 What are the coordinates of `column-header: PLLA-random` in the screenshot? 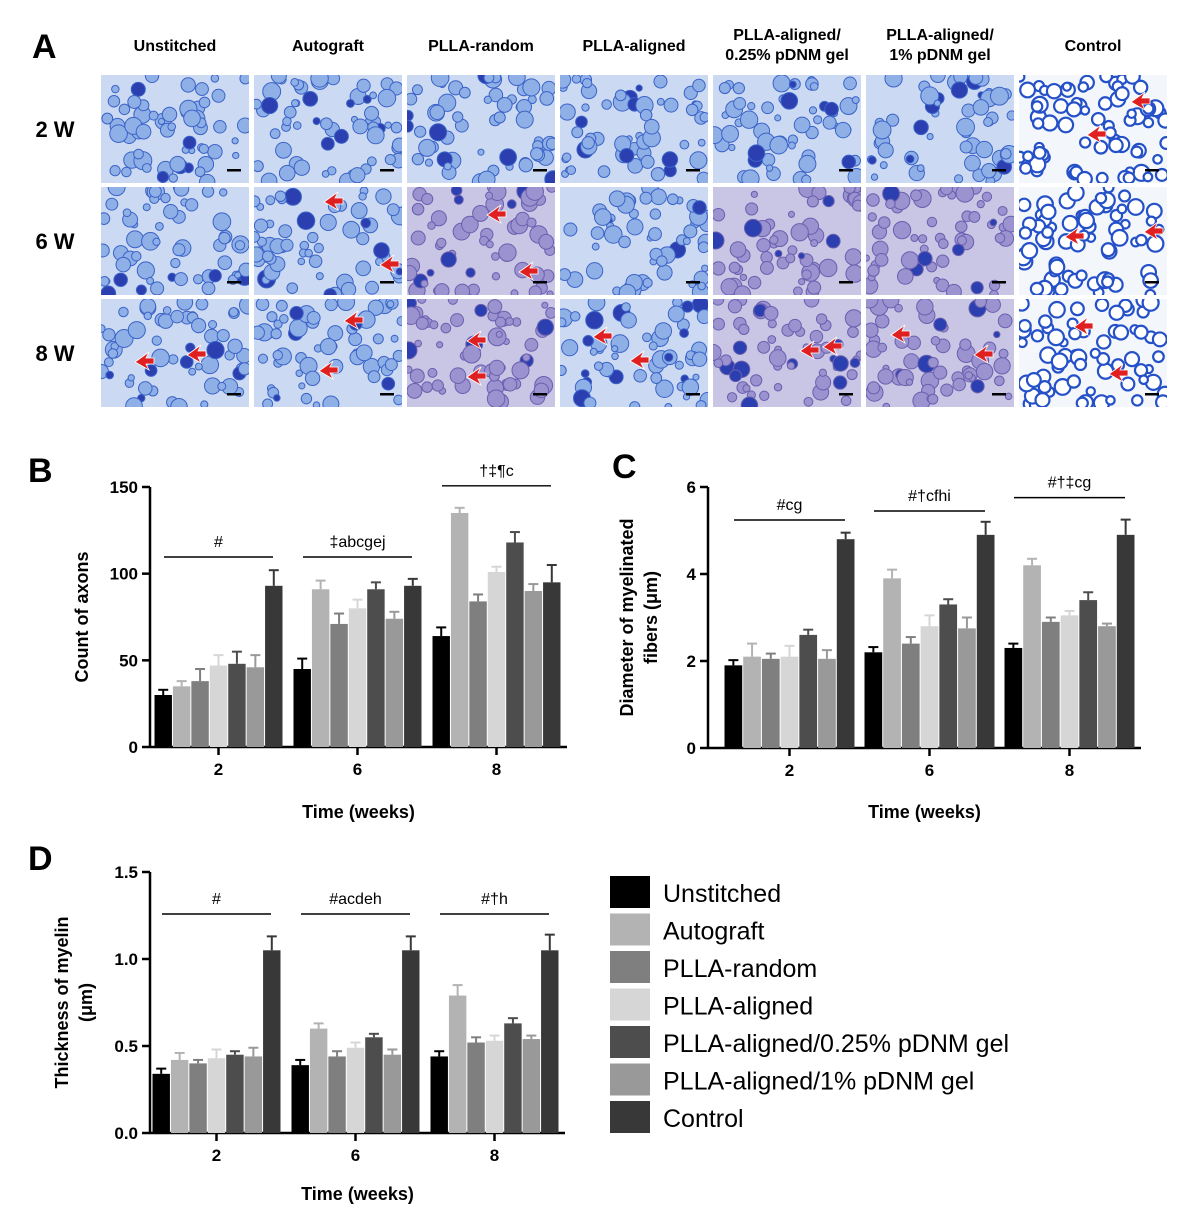 It's located at (481, 46).